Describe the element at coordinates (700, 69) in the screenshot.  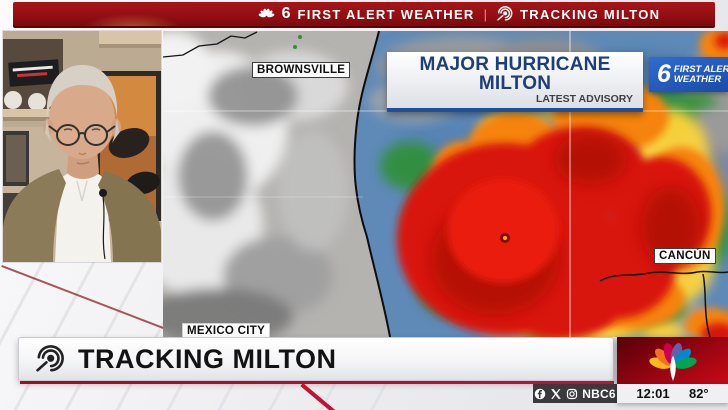
I see `logo-line1: FIRST ALERT` at that location.